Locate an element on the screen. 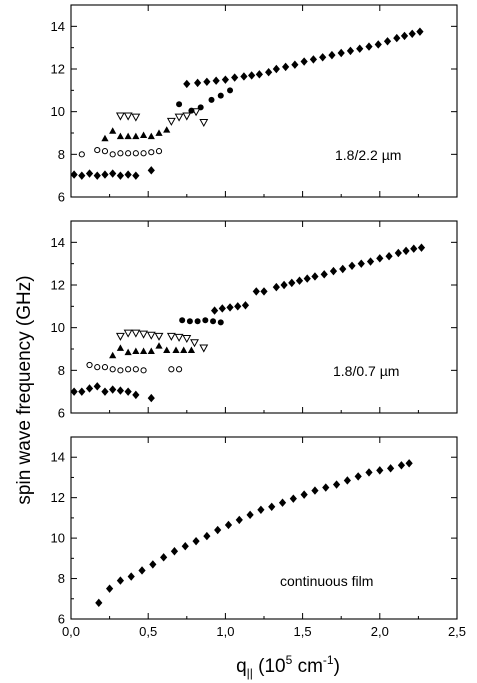 This screenshot has width=477, height=683. x-axis-title-subscript: || is located at coordinates (250, 673).